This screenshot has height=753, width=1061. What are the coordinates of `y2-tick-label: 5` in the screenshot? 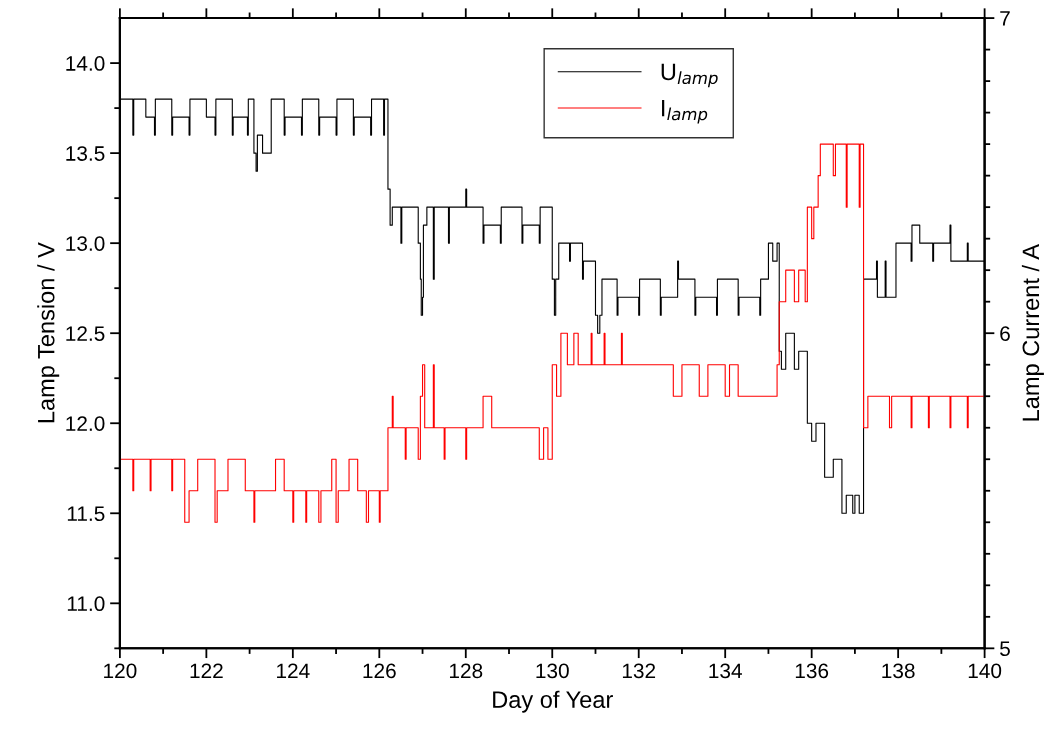 It's located at (1005, 649).